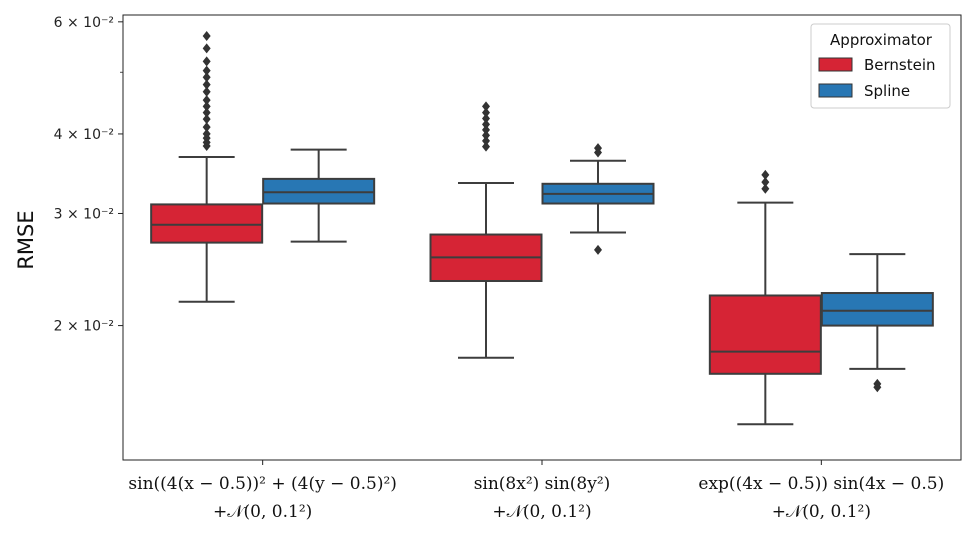 The width and height of the screenshot is (970, 536). Describe the element at coordinates (835, 90) in the screenshot. I see `legend-swatch-spline` at that location.